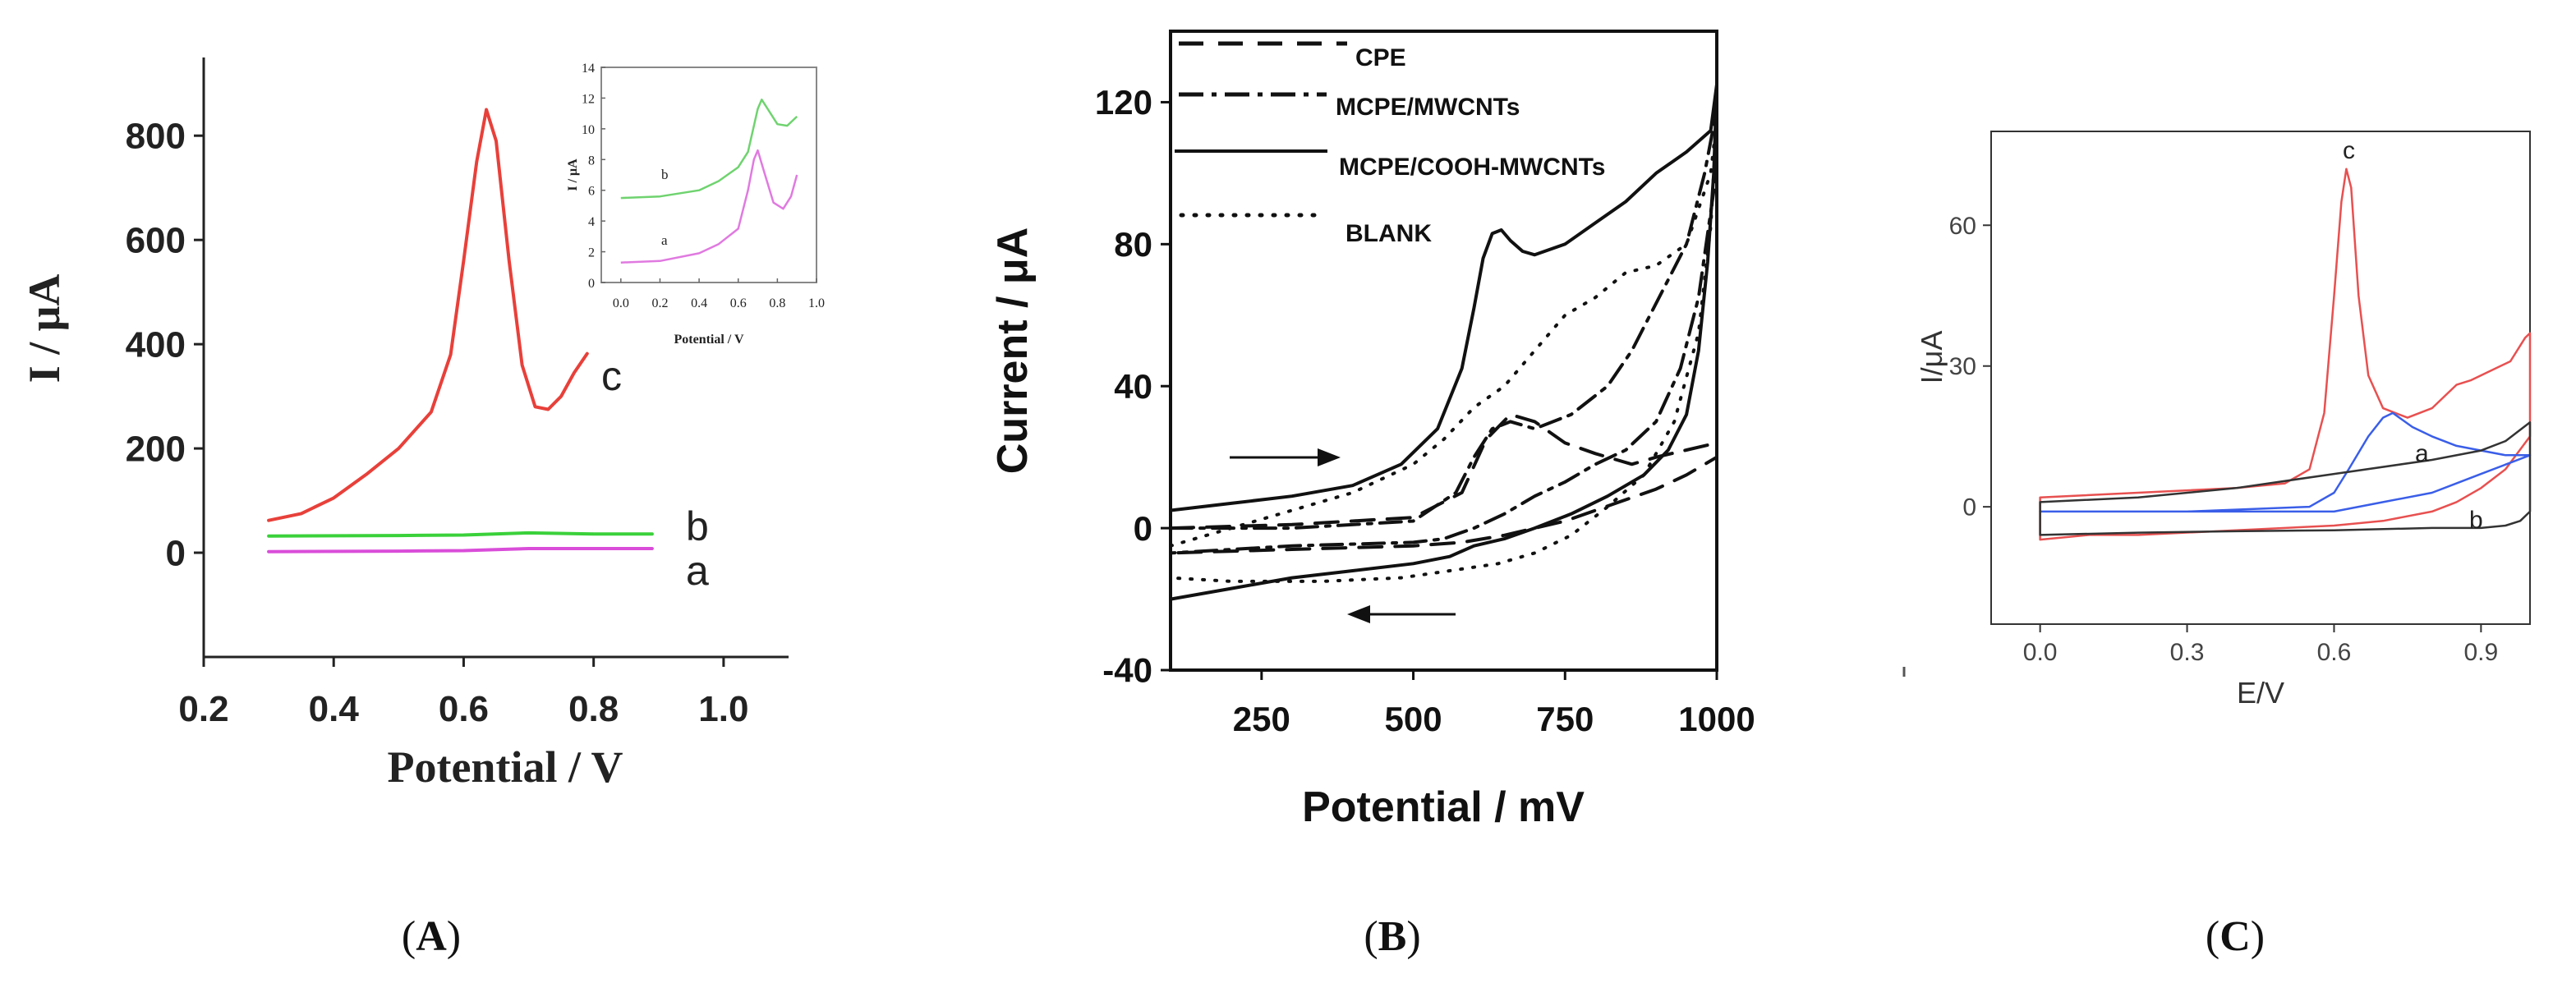 This screenshot has height=983, width=2576. Describe the element at coordinates (1402, 614) in the screenshot. I see `reverse-scan-arrow` at that location.